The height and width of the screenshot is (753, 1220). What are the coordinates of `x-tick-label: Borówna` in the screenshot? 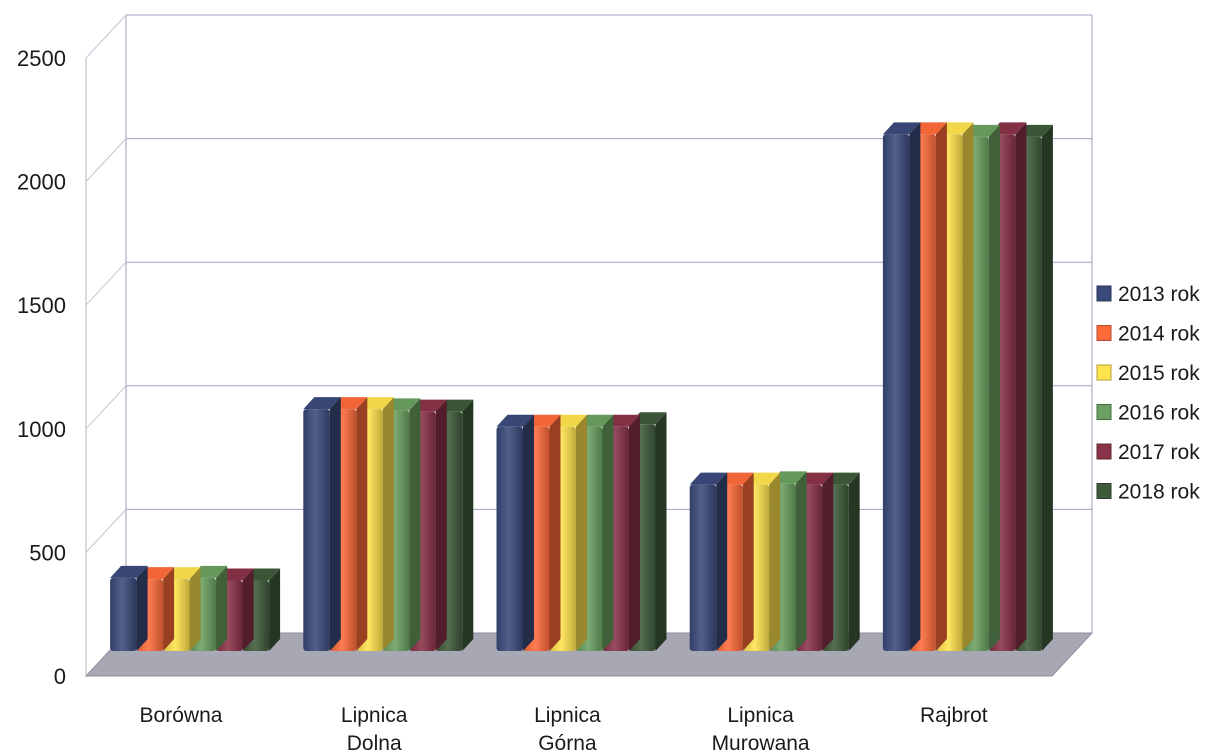 It's located at (181, 715).